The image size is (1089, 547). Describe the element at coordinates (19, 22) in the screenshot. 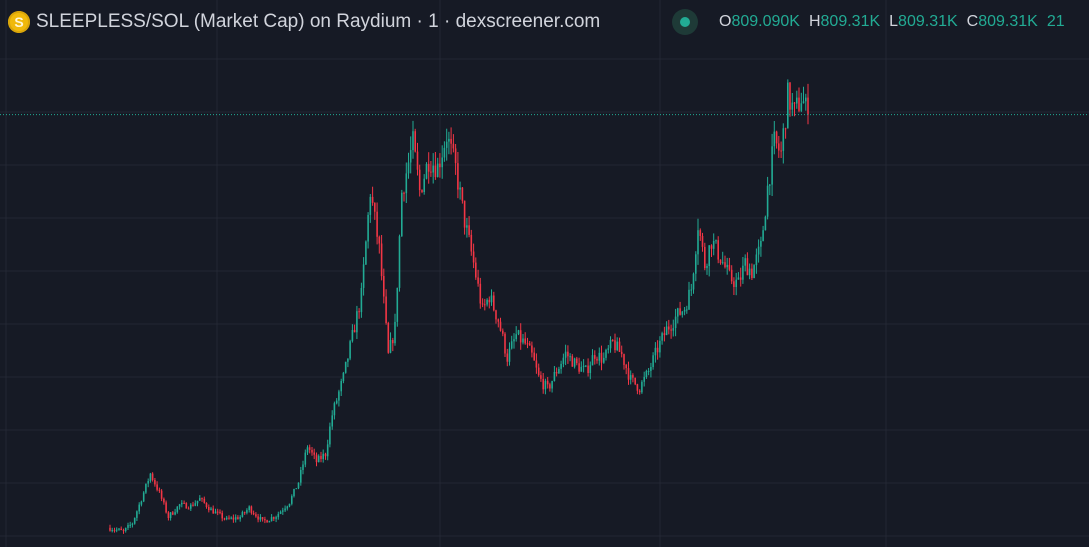

I see `token-logo-icon: S` at that location.